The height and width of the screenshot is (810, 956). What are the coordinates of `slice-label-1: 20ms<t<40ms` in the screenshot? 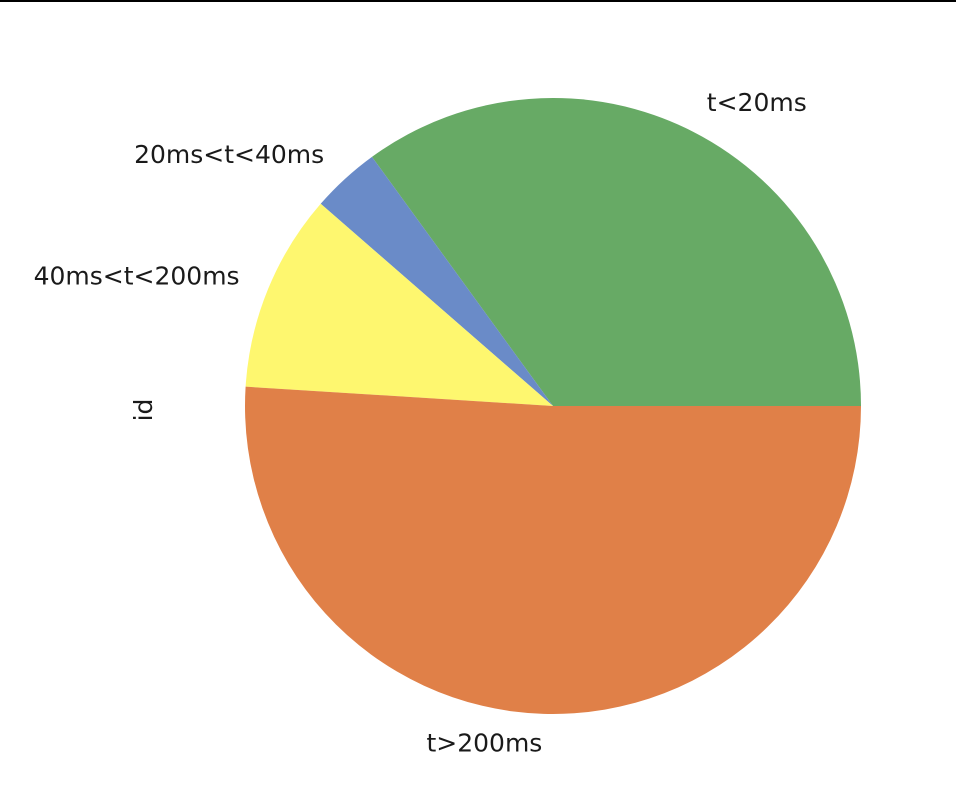 It's located at (229, 154).